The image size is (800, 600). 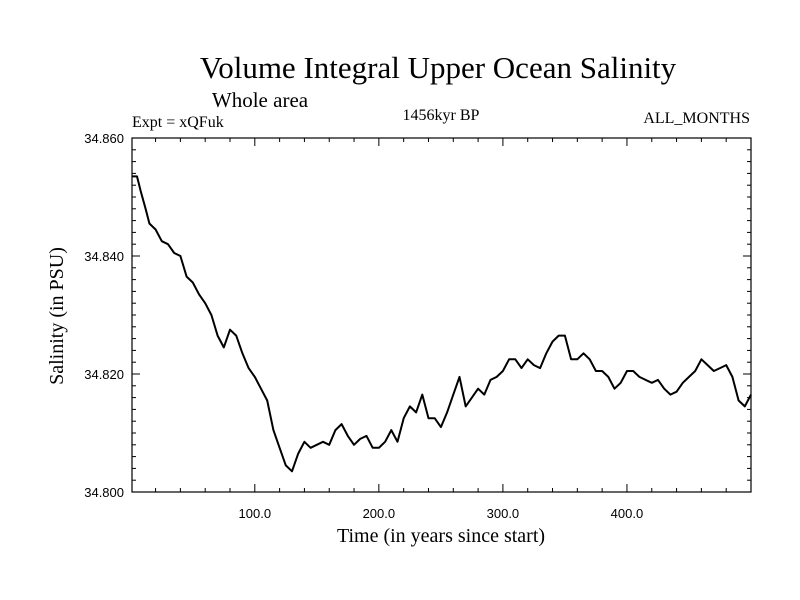 What do you see at coordinates (260, 100) in the screenshot?
I see `chart-subtitle: Whole area` at bounding box center [260, 100].